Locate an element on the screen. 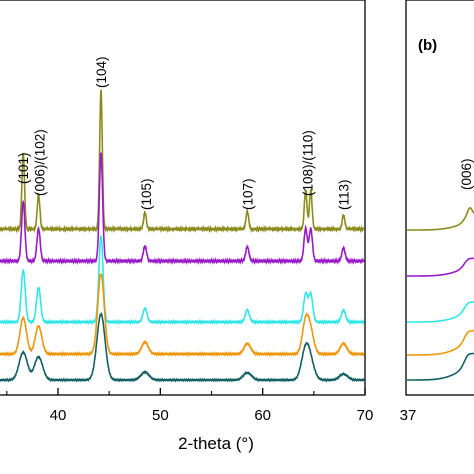 The width and height of the screenshot is (474, 474). panel-b-x-ticks: 37 is located at coordinates (408, 415).